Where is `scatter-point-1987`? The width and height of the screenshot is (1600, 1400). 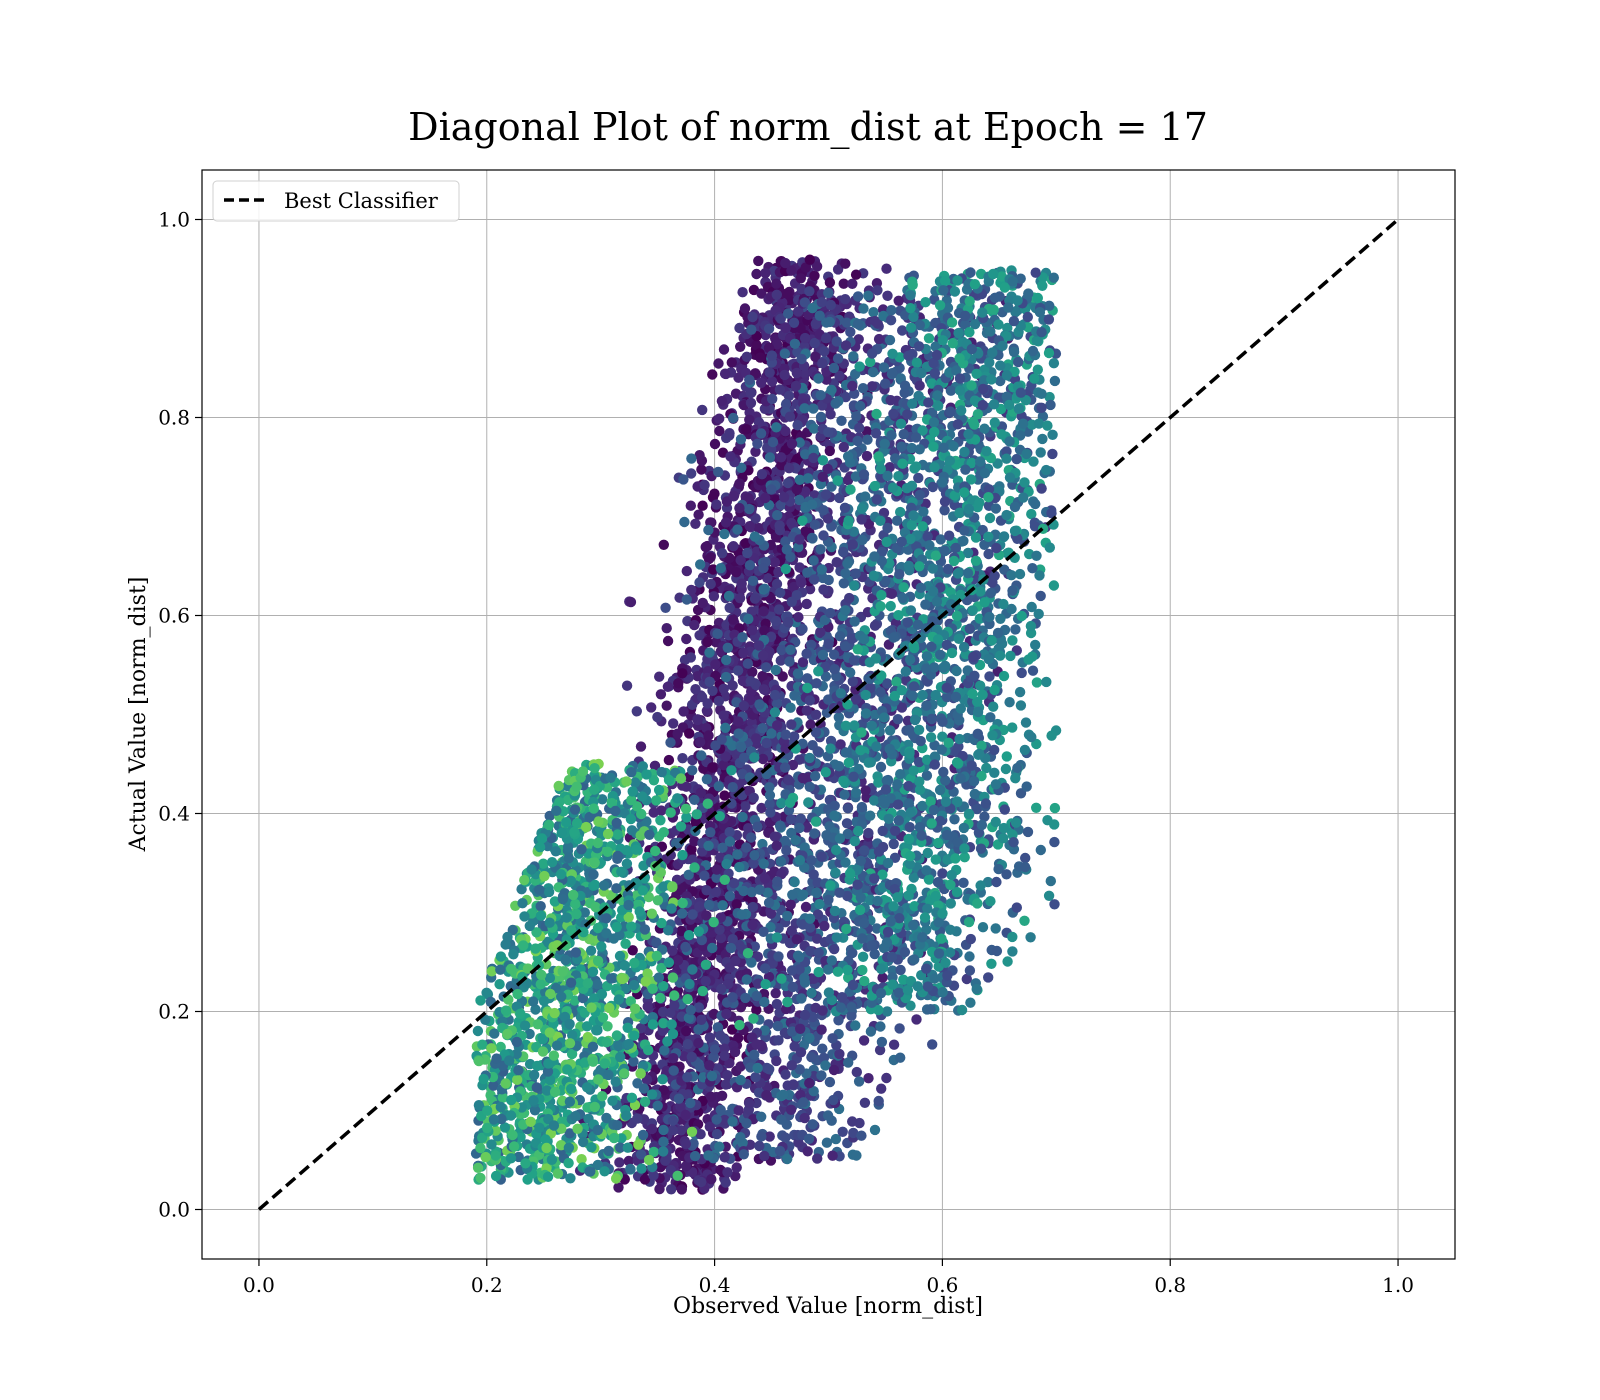
scatter-point-1987 is located at coordinates (733, 496).